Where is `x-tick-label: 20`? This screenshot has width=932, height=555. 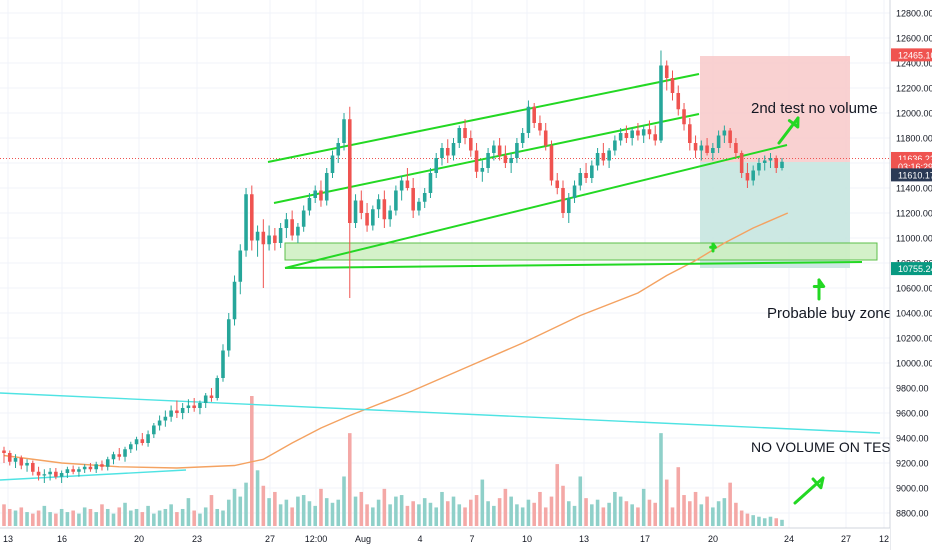
x-tick-label: 20 is located at coordinates (139, 539).